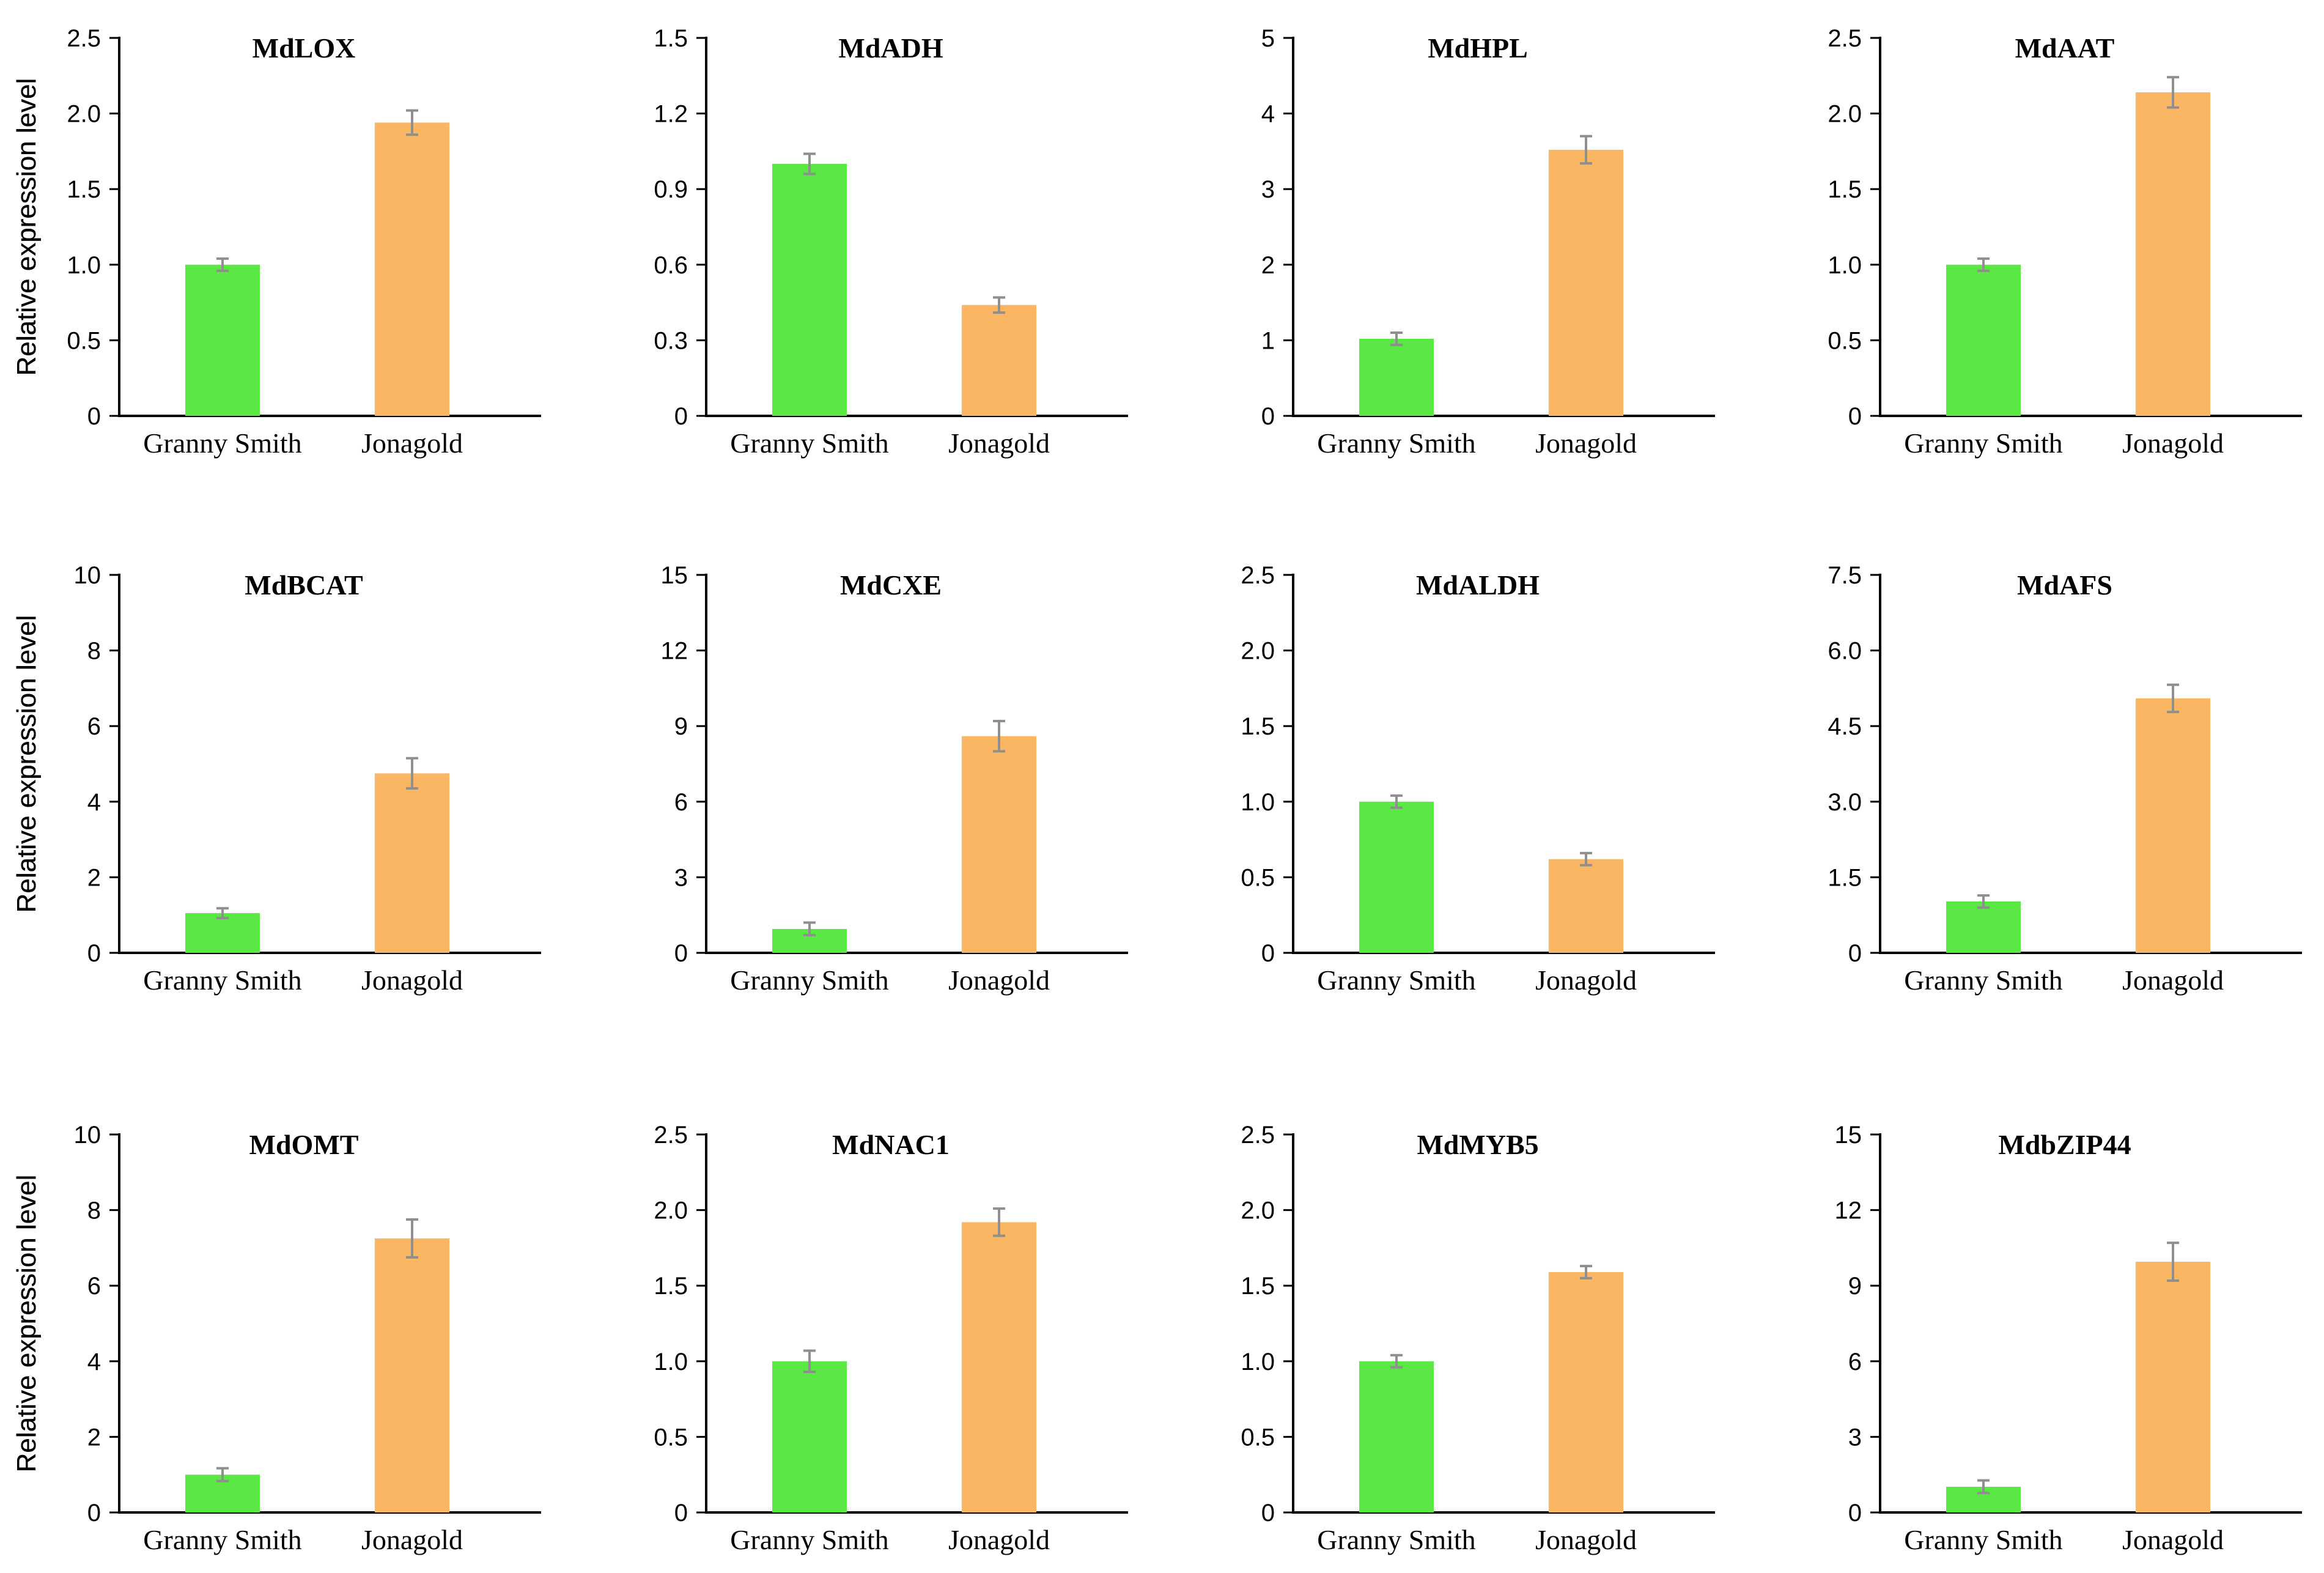 This screenshot has width=2324, height=1573. Describe the element at coordinates (671, 190) in the screenshot. I see `y-tick-label: 0.9` at that location.